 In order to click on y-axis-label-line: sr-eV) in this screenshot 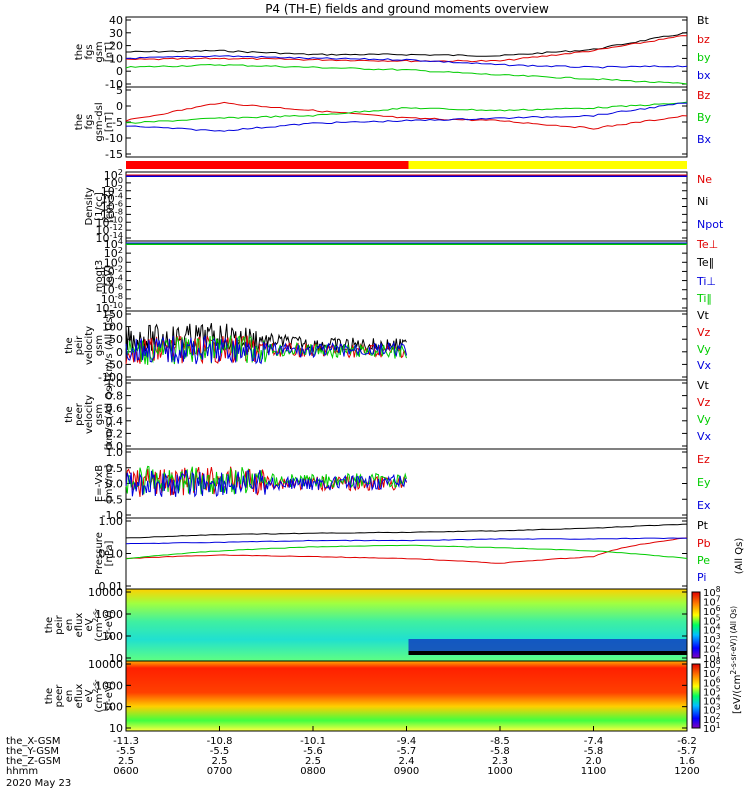, I will do `click(109, 624)`.